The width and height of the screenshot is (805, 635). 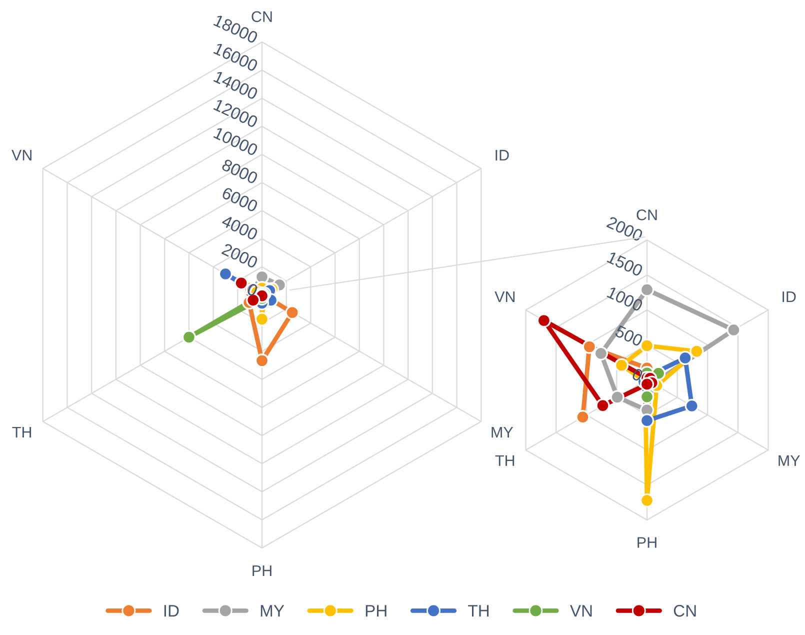 I want to click on legend-label: MY, so click(x=272, y=611).